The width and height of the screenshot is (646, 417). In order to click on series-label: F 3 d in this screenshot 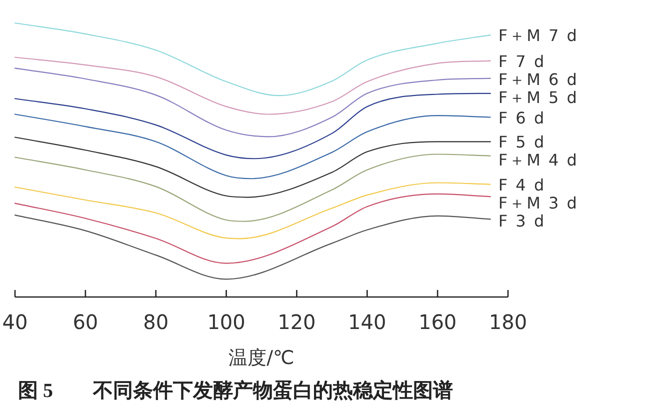, I will do `click(522, 220)`.